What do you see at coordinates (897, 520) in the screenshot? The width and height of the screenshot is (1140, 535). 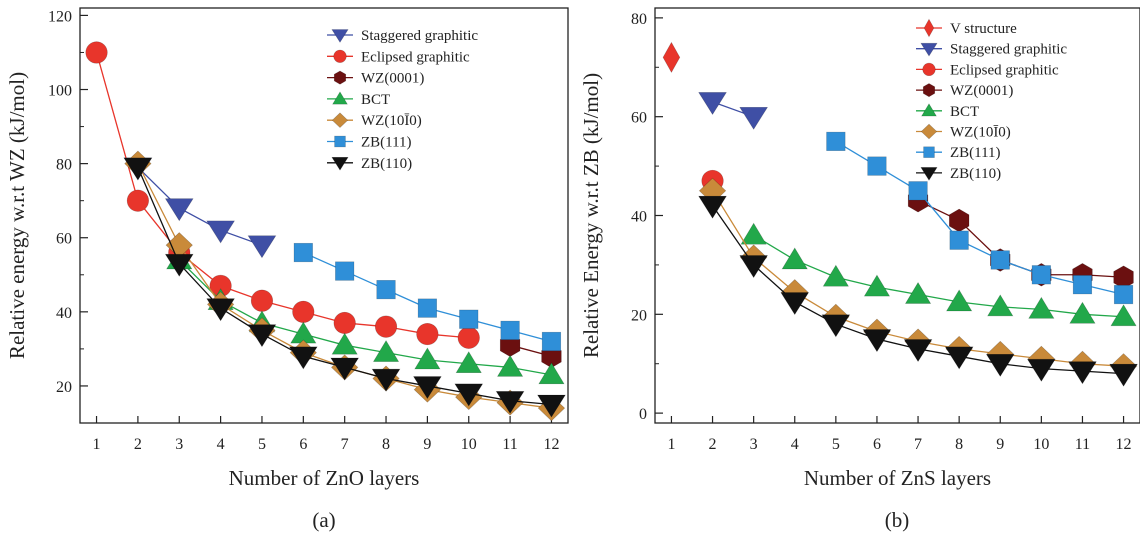 I see `panel-label: (b)` at bounding box center [897, 520].